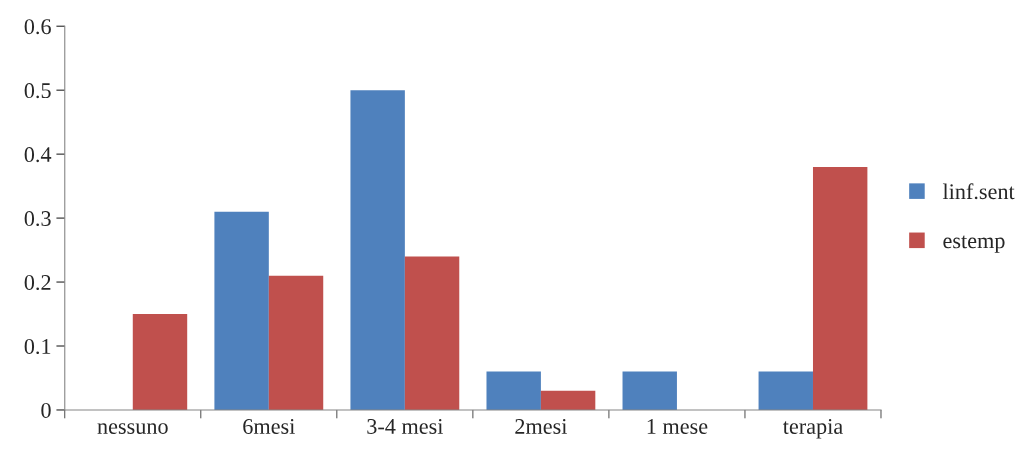  Describe the element at coordinates (46, 410) in the screenshot. I see `y-tick-label: 0` at that location.